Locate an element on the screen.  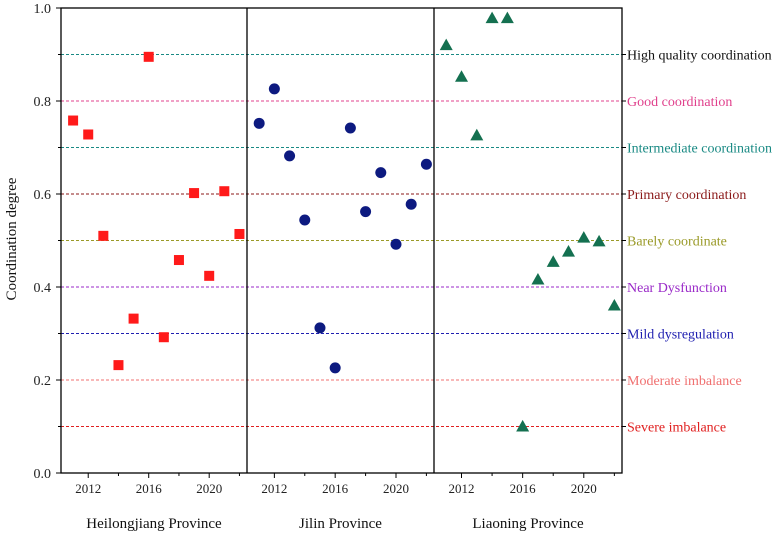
threshold-label: Primary coordination is located at coordinates (686, 195).